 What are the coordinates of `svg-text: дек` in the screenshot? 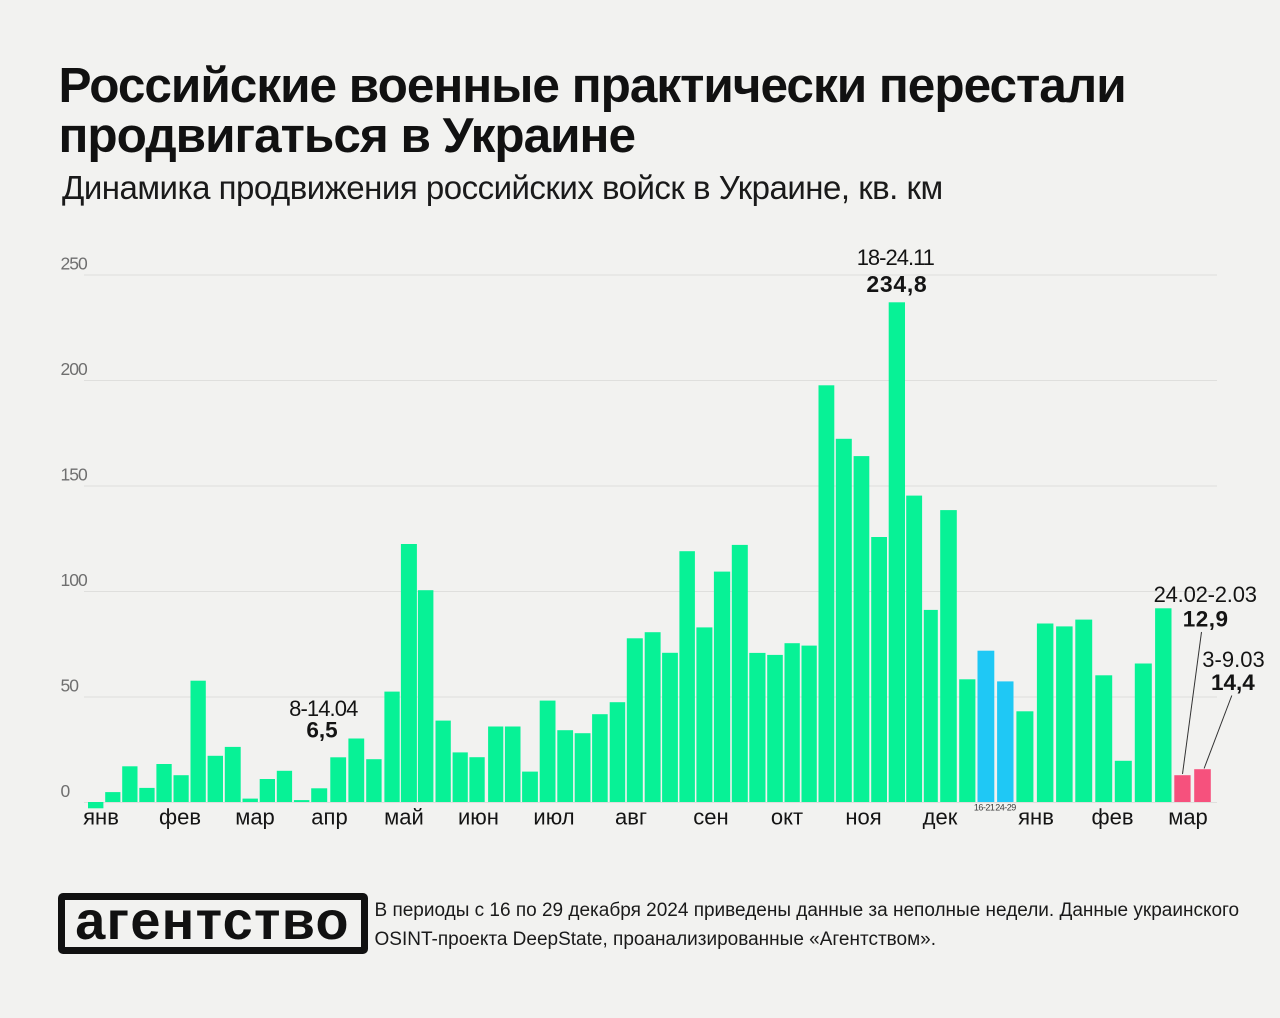 It's located at (940, 817).